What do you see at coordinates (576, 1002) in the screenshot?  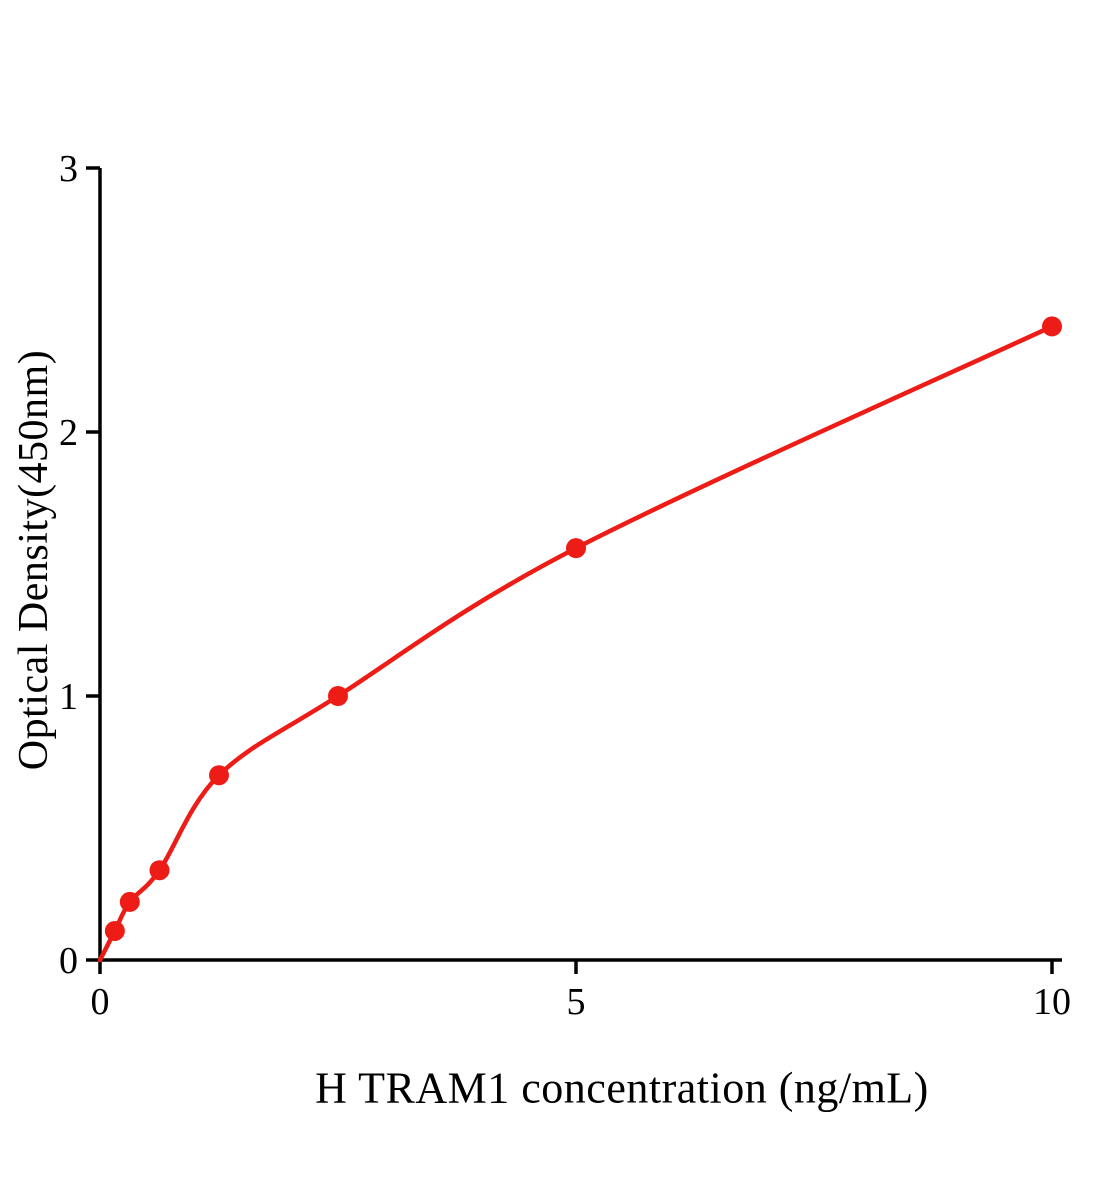 I see `x-tick-label: 5` at bounding box center [576, 1002].